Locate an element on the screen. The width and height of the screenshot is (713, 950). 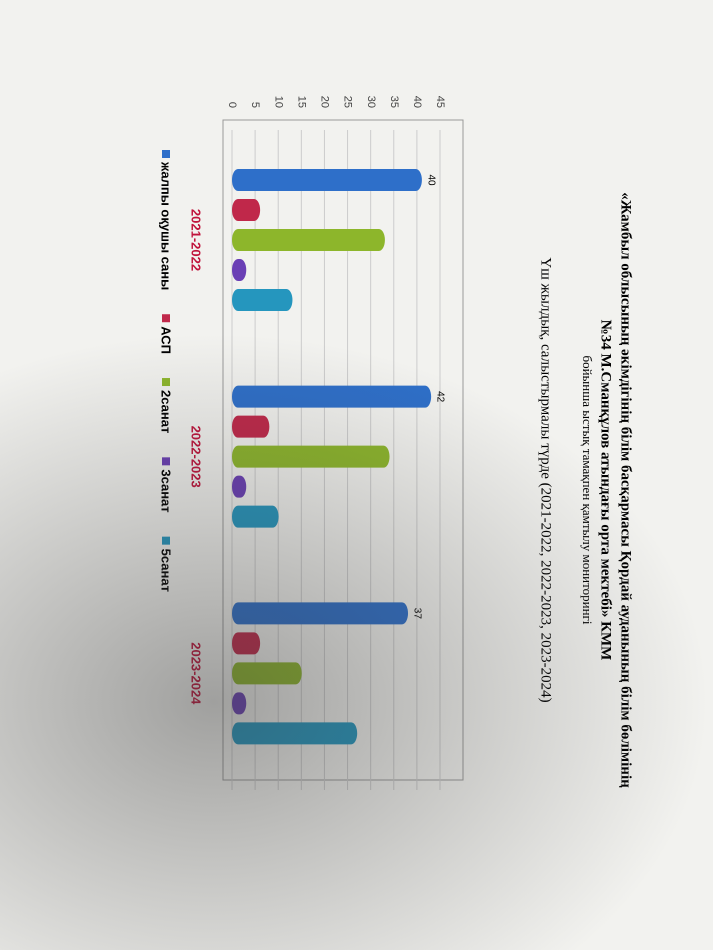
y-tick-label: 30 is located at coordinates (371, 102).